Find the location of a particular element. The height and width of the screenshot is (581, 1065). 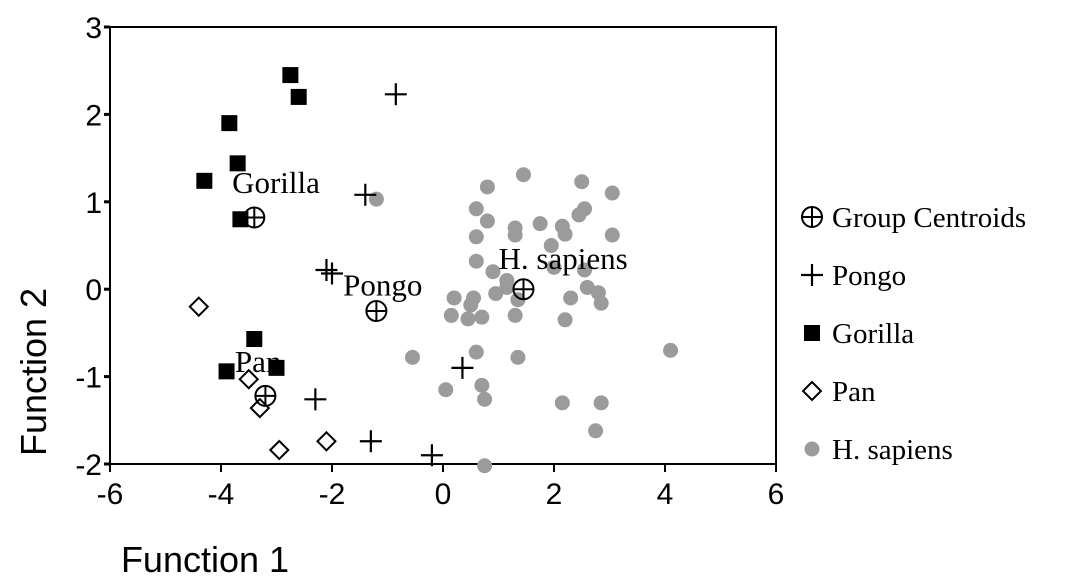

group-label: Pongo is located at coordinates (382, 284).